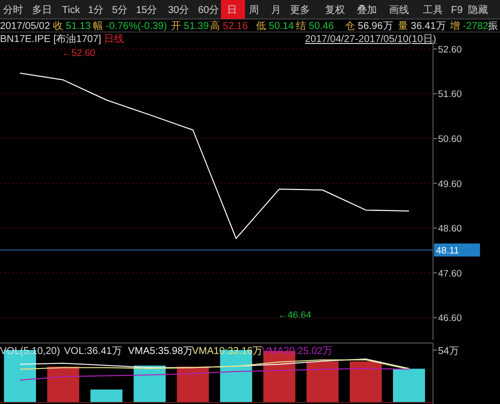 This screenshot has height=404, width=500. Describe the element at coordinates (450, 274) in the screenshot. I see `y-tick-label: 47.60` at that location.